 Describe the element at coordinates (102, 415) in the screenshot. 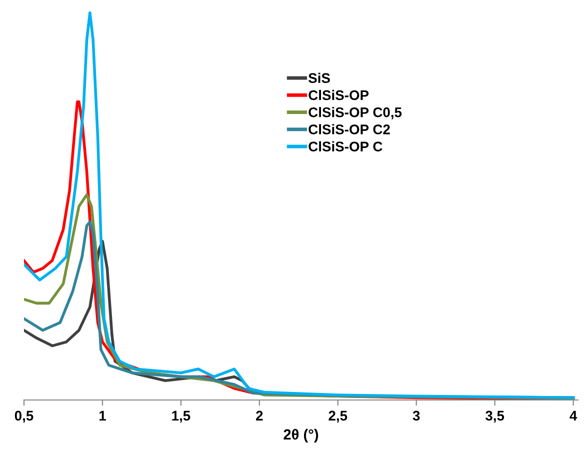

I see `x-tick-label: 1` at that location.